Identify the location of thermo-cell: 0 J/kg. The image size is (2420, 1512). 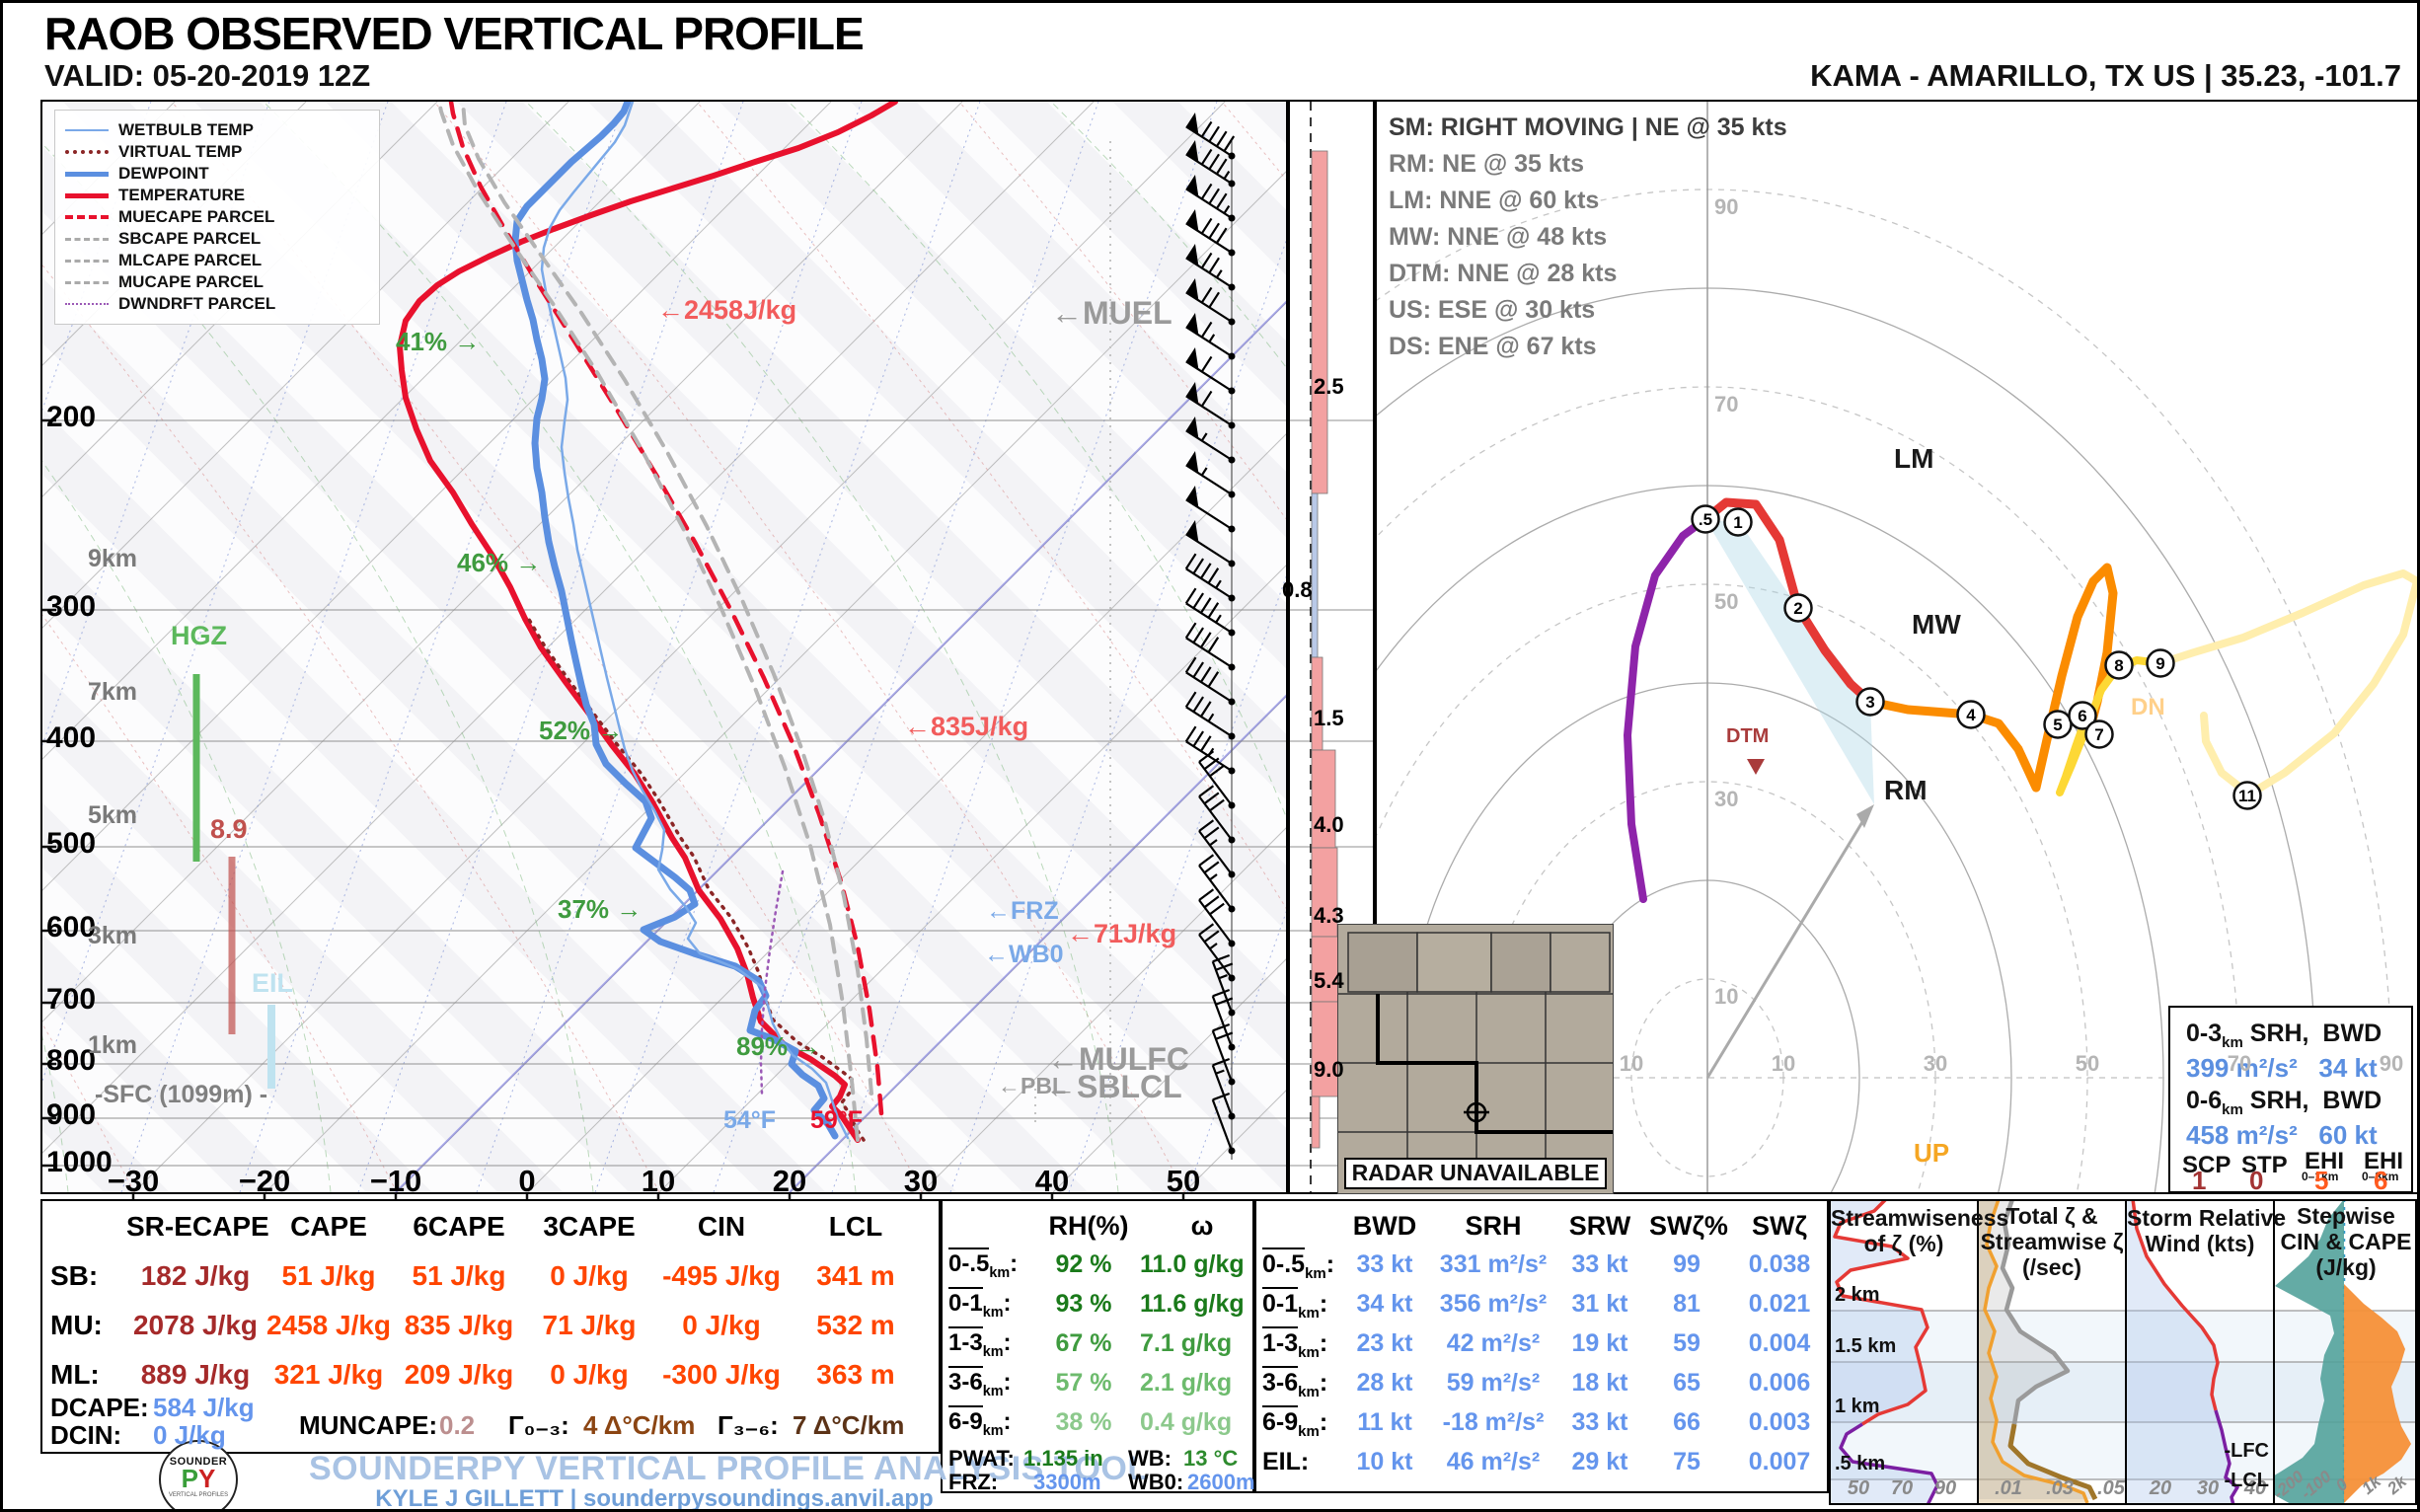
(589, 1275).